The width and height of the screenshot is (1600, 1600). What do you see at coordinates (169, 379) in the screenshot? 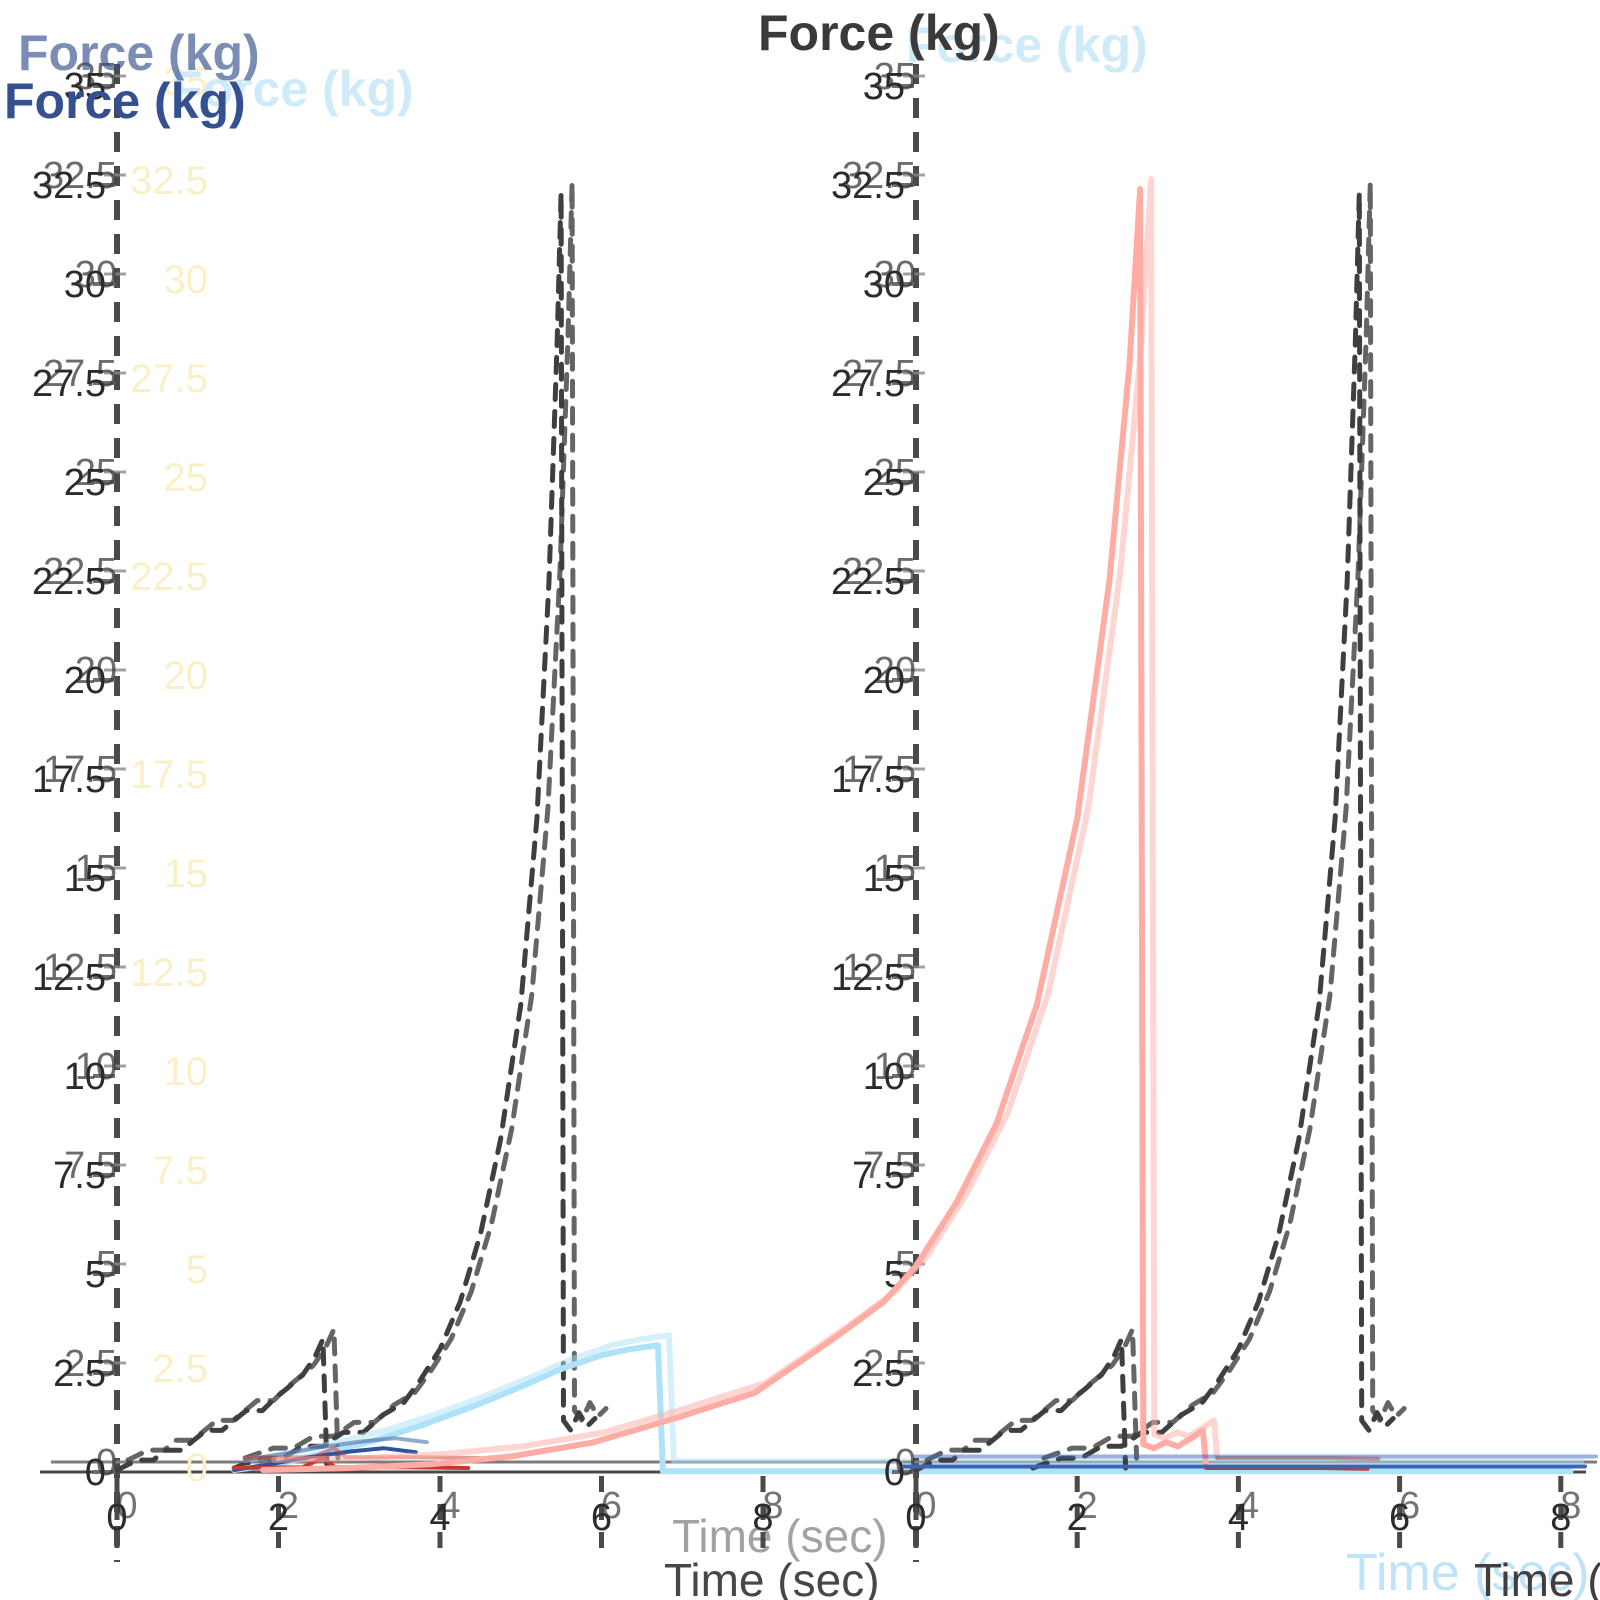
I see `y-tick-label-ghost-yellow: 27.5` at bounding box center [169, 379].